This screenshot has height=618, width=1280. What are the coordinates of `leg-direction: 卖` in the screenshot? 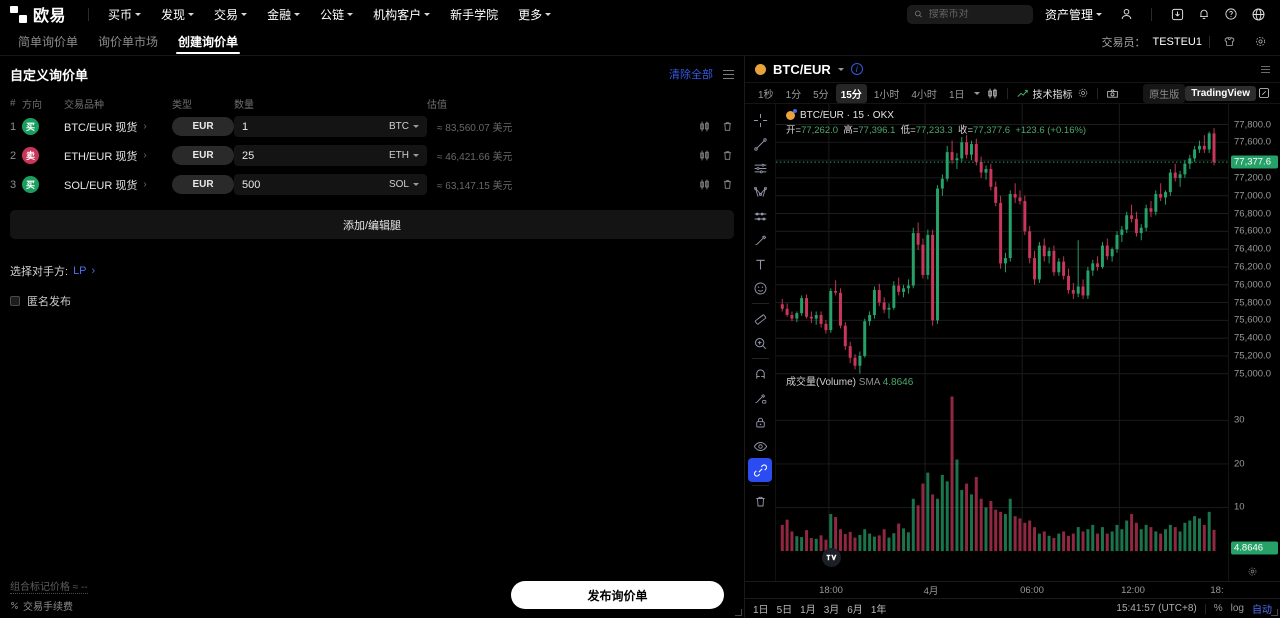 It's located at (43, 155).